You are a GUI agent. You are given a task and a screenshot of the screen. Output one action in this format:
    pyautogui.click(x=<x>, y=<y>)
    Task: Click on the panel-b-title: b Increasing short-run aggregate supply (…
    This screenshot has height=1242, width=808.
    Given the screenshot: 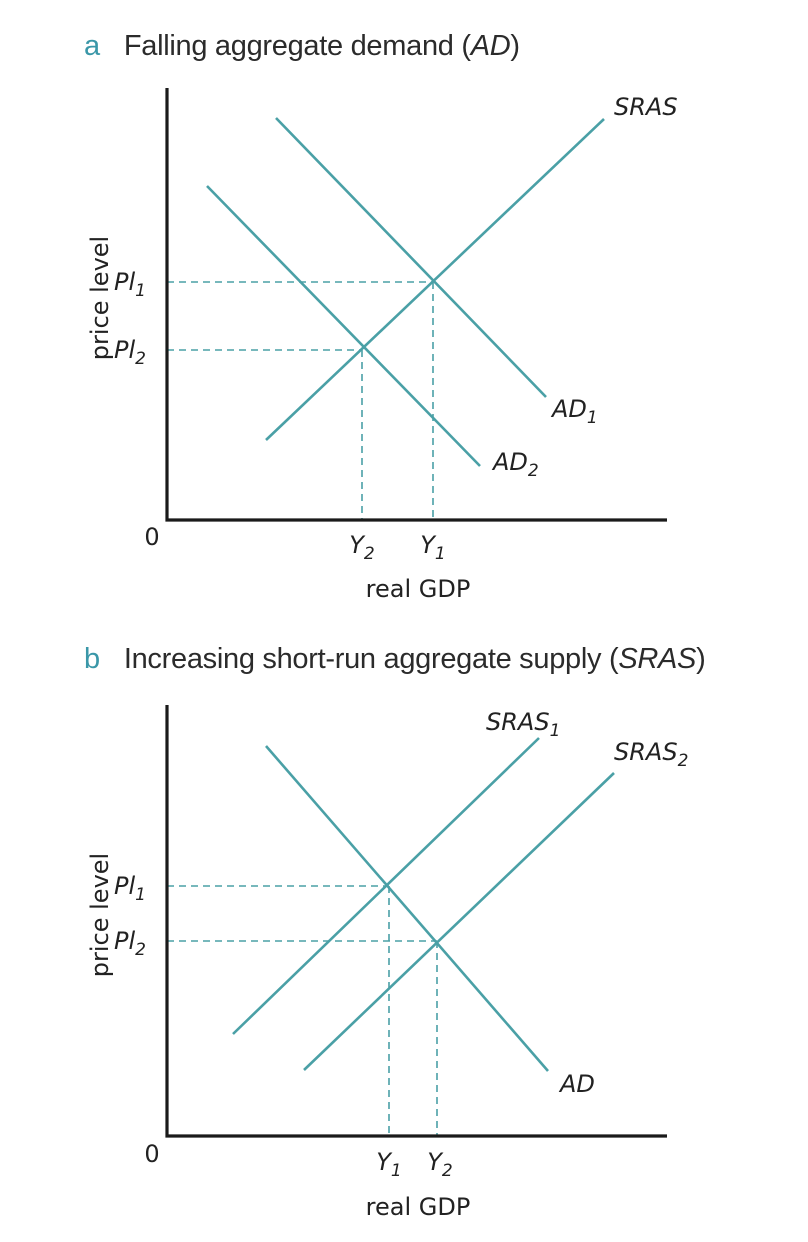 What is the action you would take?
    pyautogui.click(x=395, y=659)
    